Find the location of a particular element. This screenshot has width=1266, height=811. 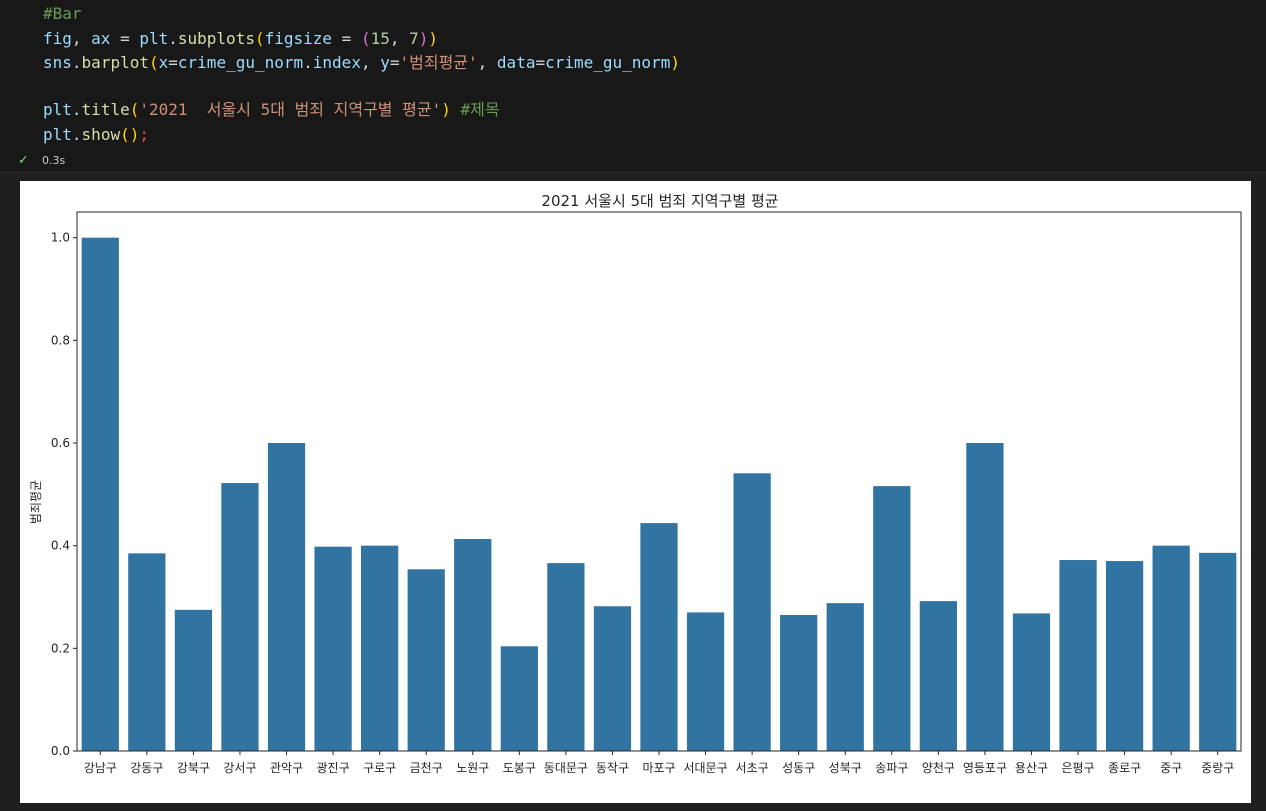

code-line: #Bar is located at coordinates (62, 14).